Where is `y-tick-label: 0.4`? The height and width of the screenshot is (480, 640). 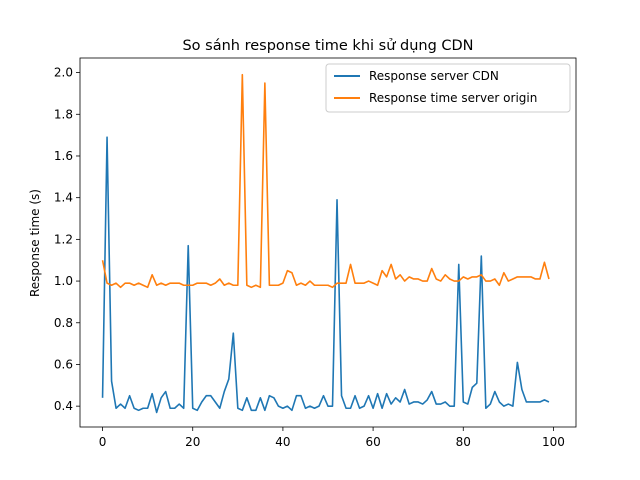
y-tick-label: 0.4 is located at coordinates (63, 406).